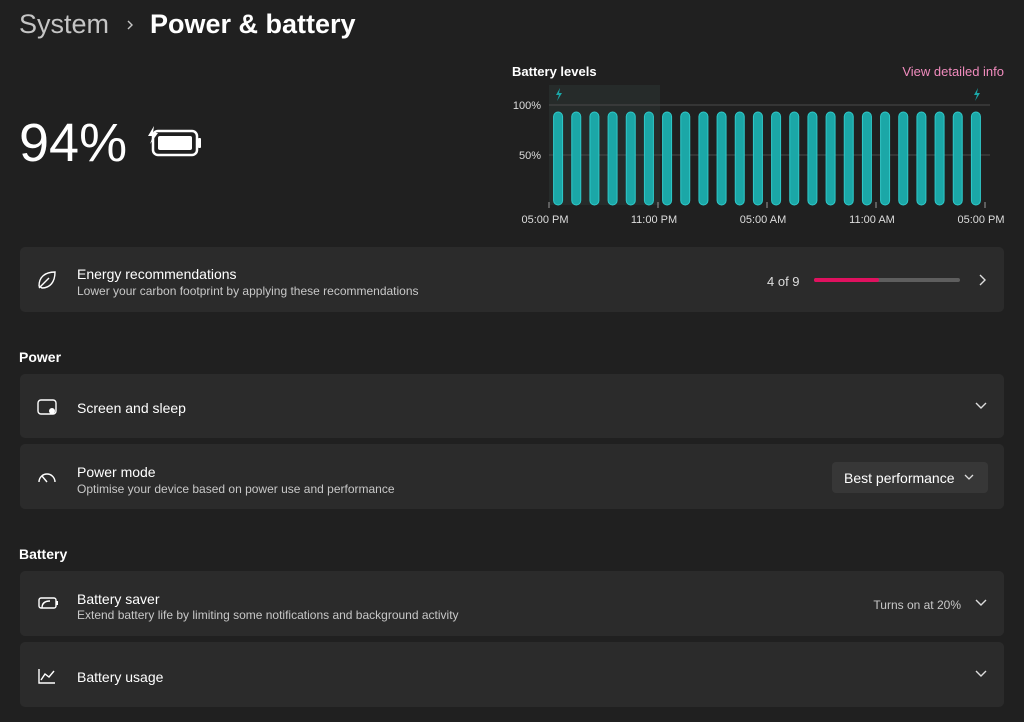 The width and height of the screenshot is (1024, 722). Describe the element at coordinates (604, 145) in the screenshot. I see `highlight-region` at that location.